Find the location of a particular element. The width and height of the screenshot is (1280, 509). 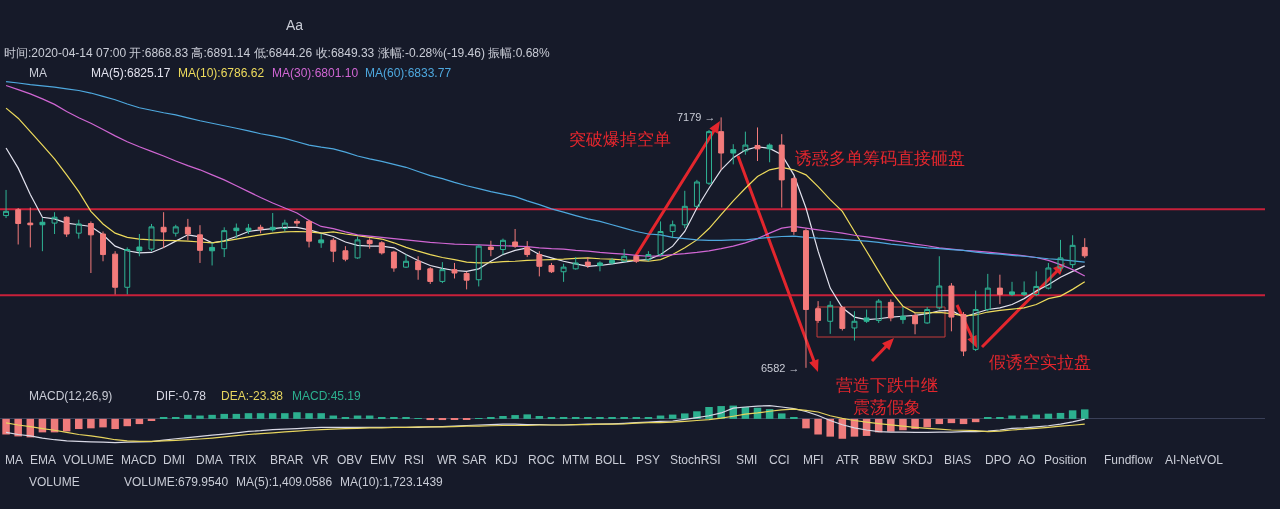

chart-subtitle: 时间:2020-04-14 07:00 开:6868.83 高:6891.14 低:6844.26 收:6849.33 涨幅:-0.28%(-19.46) 振幅:0.68% is located at coordinates (277, 53).